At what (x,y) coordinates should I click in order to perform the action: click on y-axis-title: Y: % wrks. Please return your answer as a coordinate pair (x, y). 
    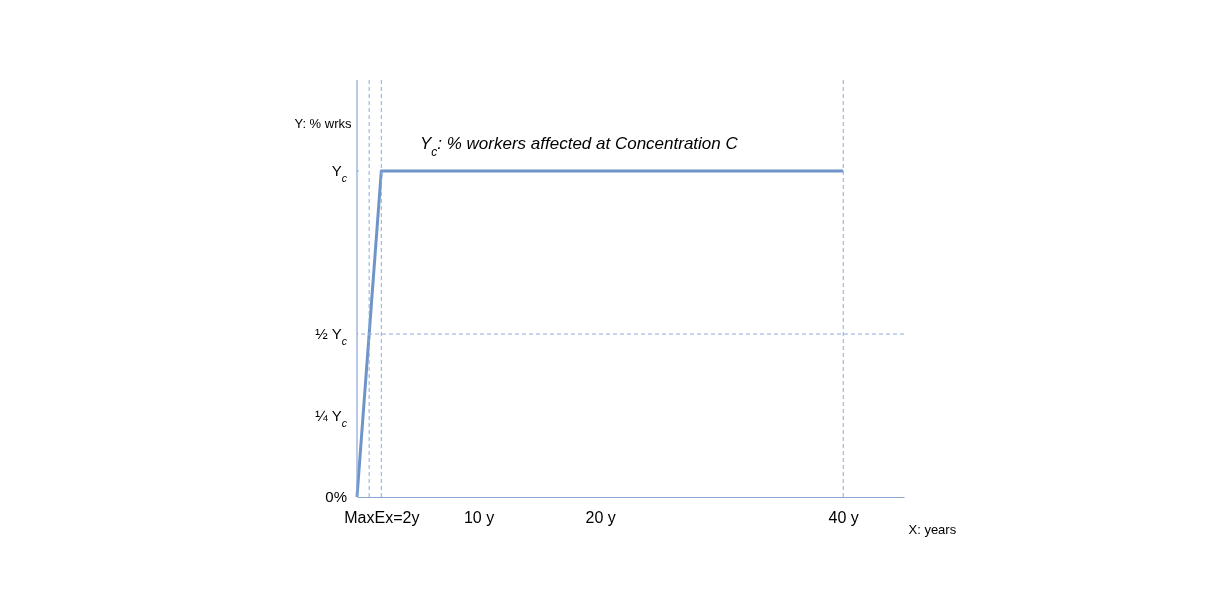
    Looking at the image, I should click on (323, 123).